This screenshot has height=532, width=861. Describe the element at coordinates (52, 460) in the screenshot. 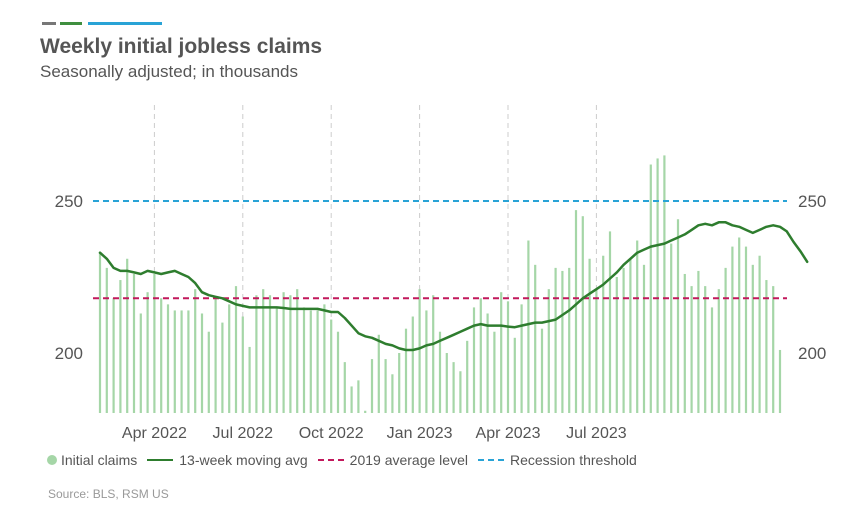

I see `legend-swatch-bars` at that location.